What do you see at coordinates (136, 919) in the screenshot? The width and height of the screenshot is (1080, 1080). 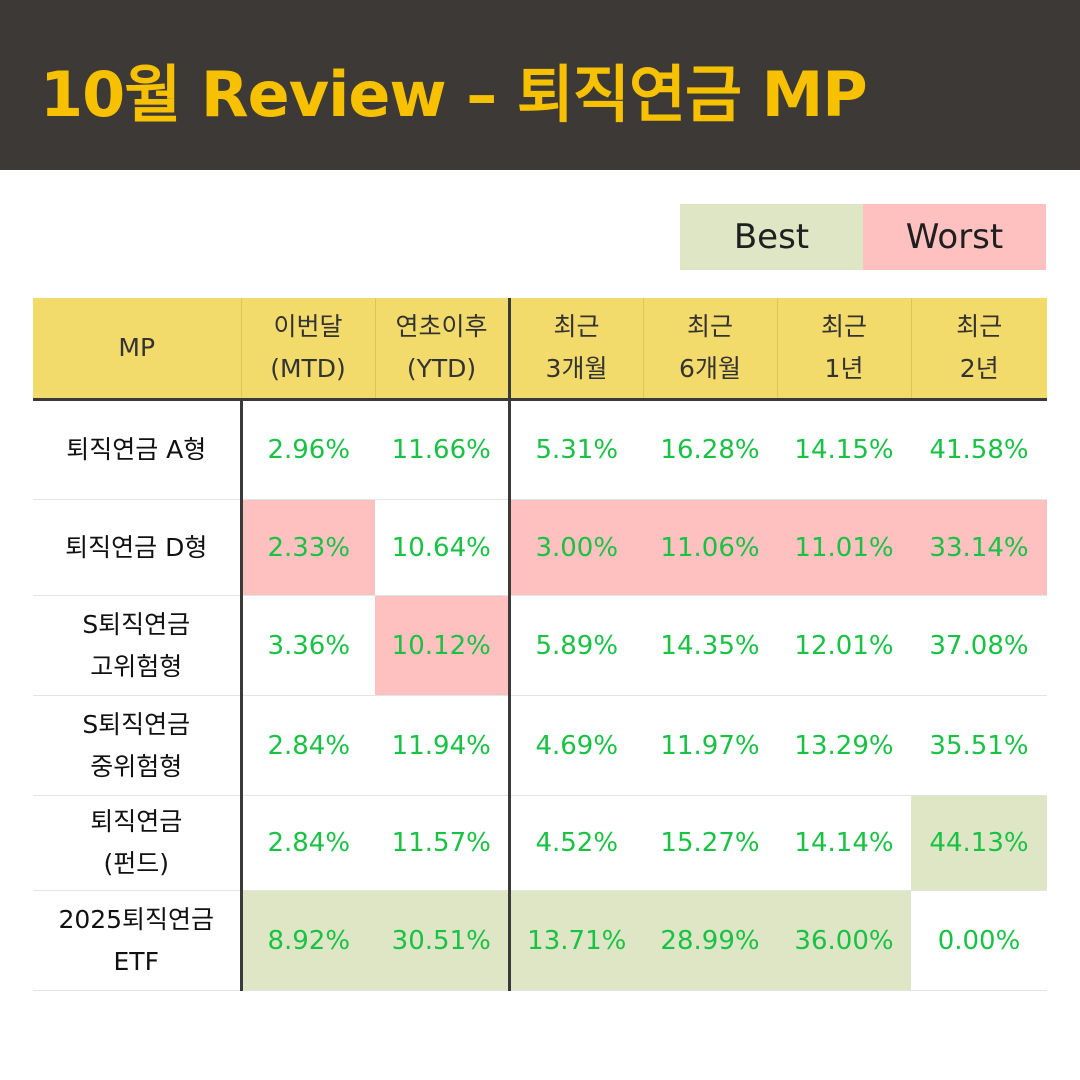 I see `mp-name-line: 2025퇴직연금` at bounding box center [136, 919].